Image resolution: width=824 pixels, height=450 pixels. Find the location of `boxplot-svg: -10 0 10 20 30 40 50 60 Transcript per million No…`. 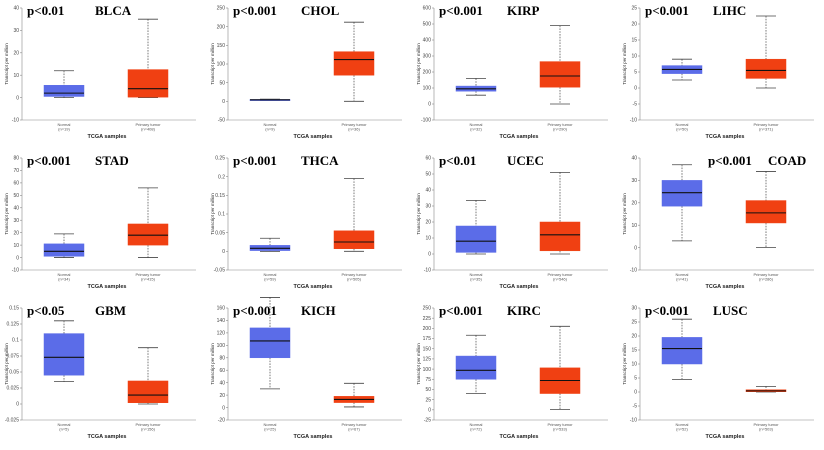

boxplot-svg: -10 0 10 20 30 40 50 60 Transcript per million No… is located at coordinates (512, 221).